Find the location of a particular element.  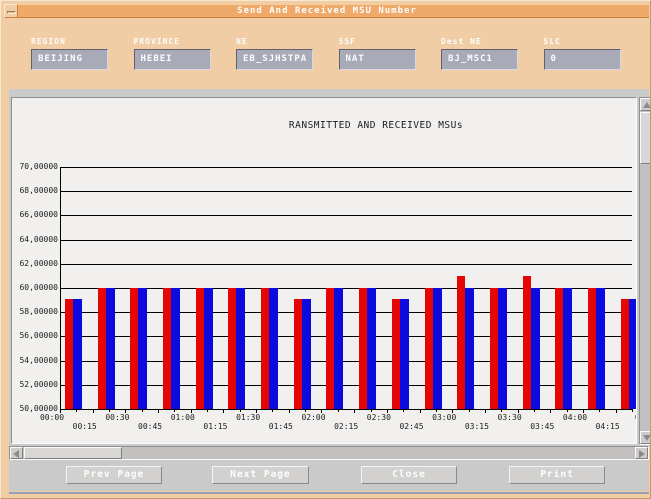

form-field-region: REGION BEIJING is located at coordinates (70, 55).